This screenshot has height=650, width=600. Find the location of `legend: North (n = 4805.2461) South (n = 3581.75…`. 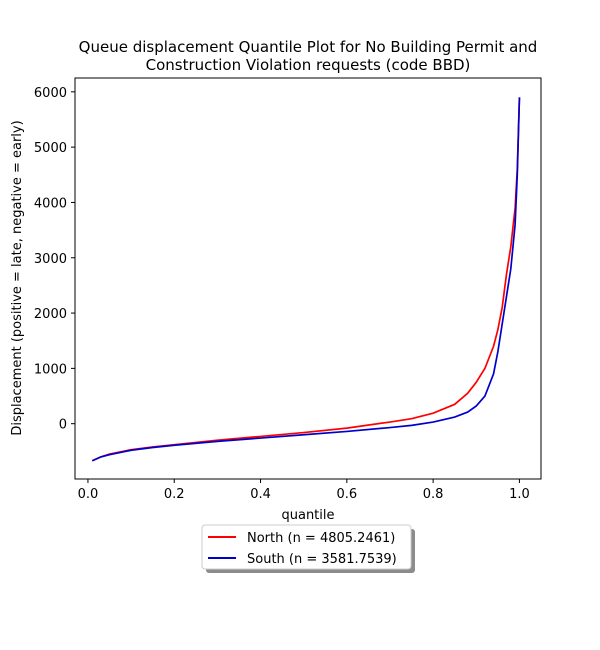

legend: North (n = 4805.2461) South (n = 3581.75… is located at coordinates (308, 548).